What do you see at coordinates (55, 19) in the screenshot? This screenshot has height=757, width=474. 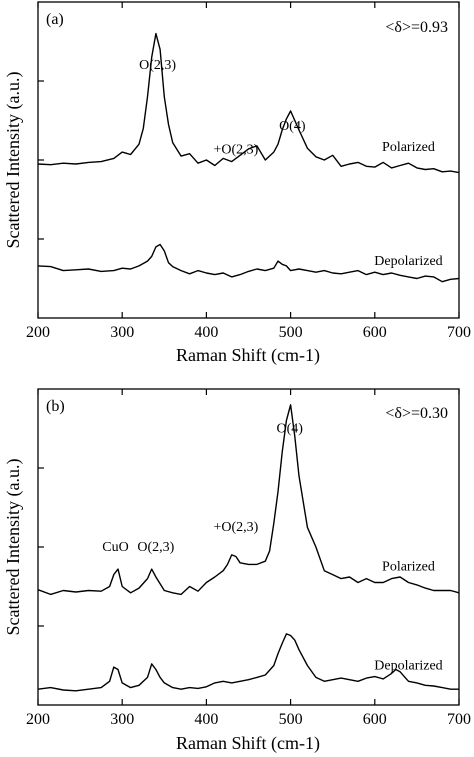 I see `panel-label: (a)` at bounding box center [55, 19].